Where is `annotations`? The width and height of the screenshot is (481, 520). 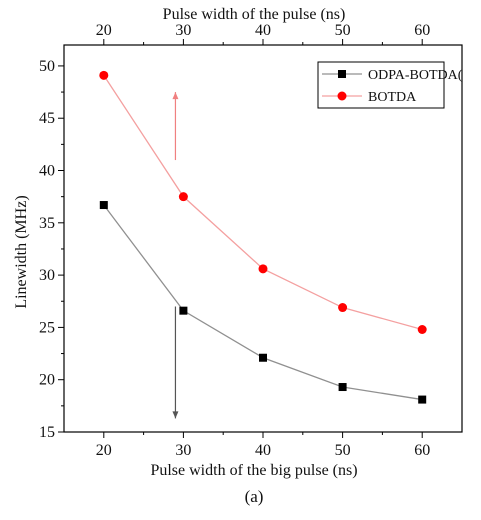 annotations is located at coordinates (175, 255).